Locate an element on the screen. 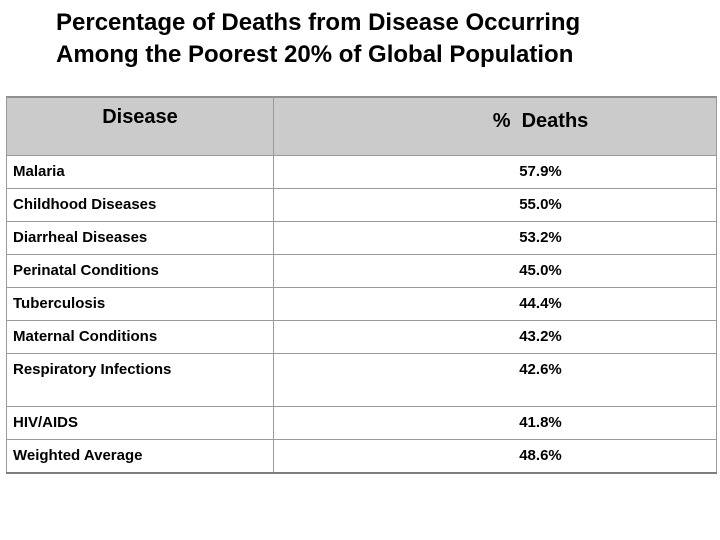  table-row: Weighted Average 48.6% is located at coordinates (361, 456).